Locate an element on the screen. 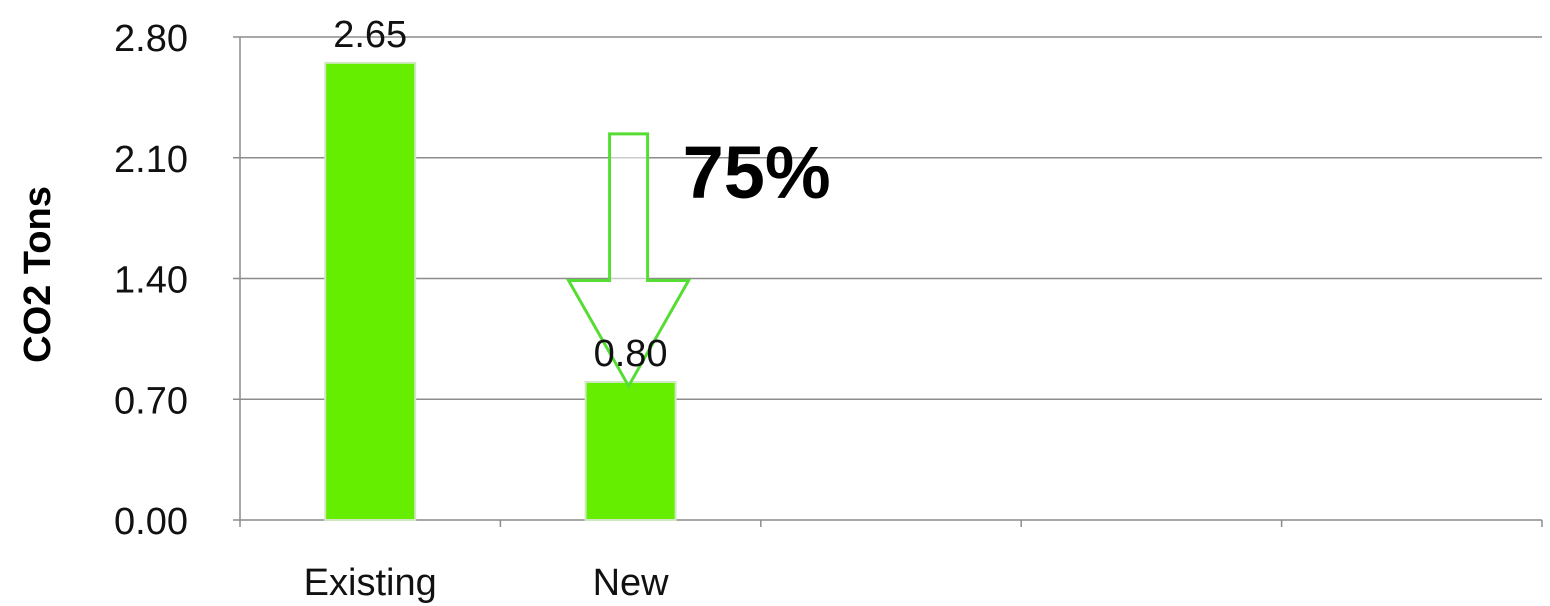  y-tick-label: 2.10 is located at coordinates (151, 160).